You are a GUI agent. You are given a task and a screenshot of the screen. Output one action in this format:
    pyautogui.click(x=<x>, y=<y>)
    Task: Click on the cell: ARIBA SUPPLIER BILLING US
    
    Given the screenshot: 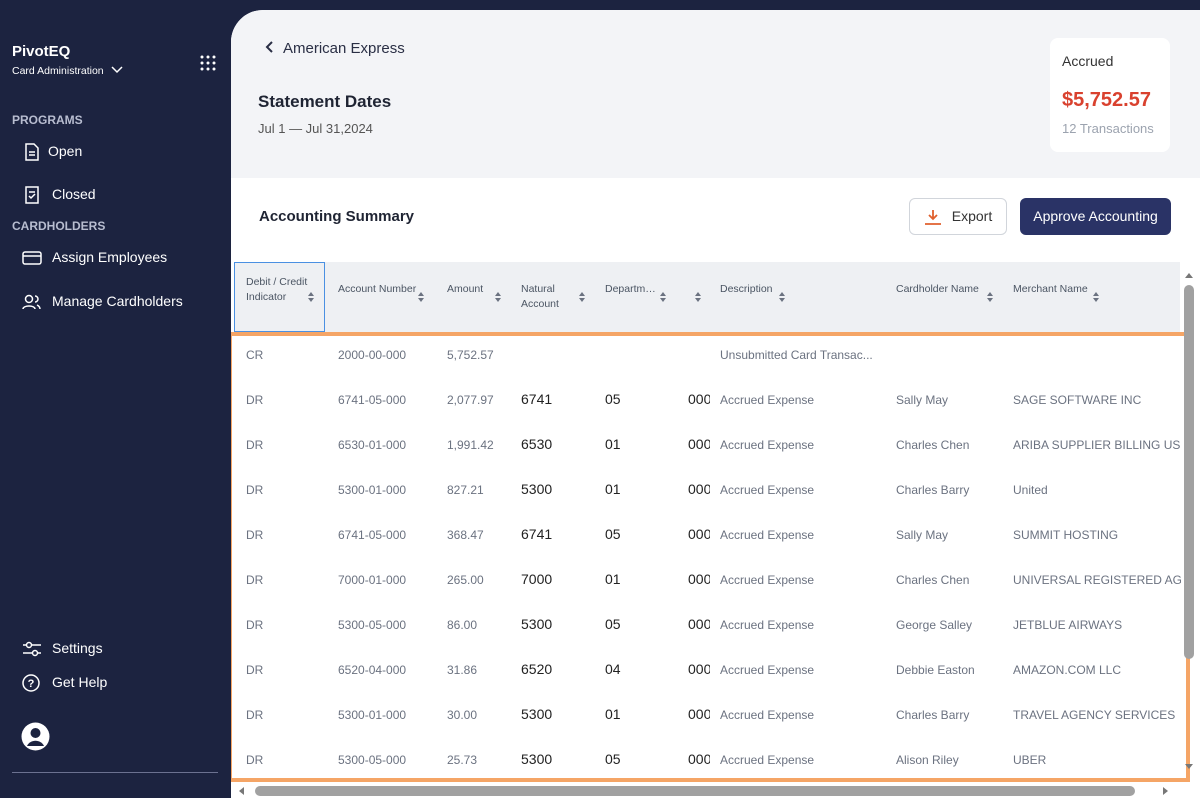 What is the action you would take?
    pyautogui.click(x=1097, y=445)
    